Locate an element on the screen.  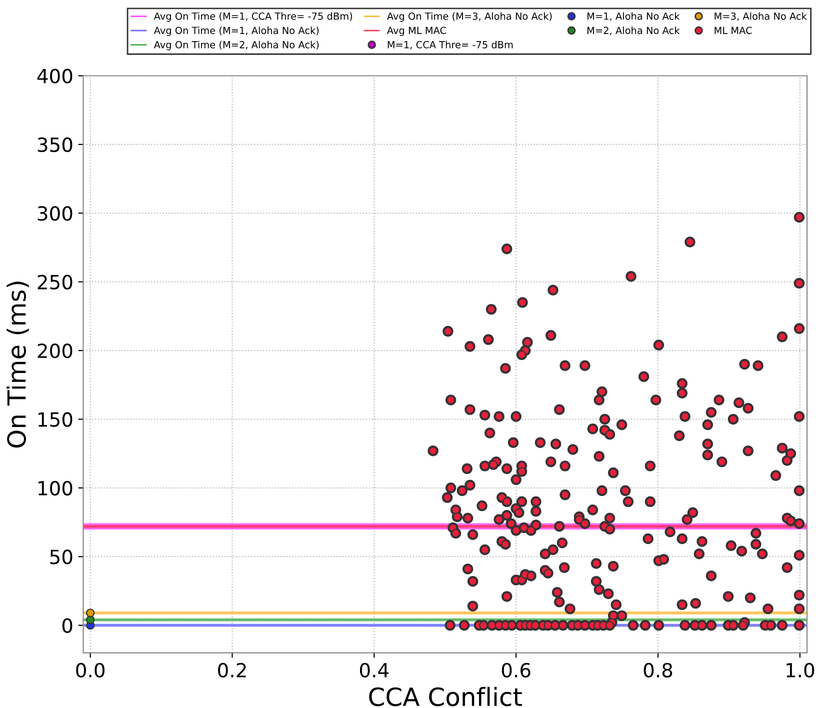
y-tick-label: 400 is located at coordinates (54, 76).